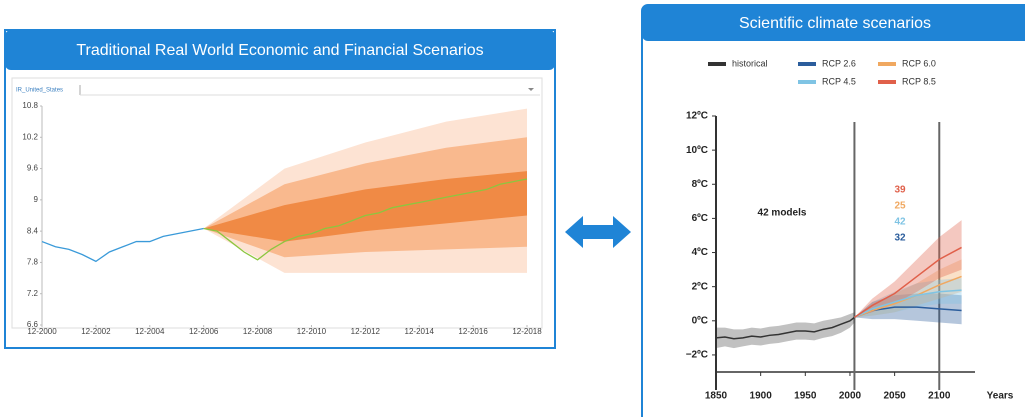 The width and height of the screenshot is (1025, 417). I want to click on x-tick-label: 12-2002, so click(96, 331).